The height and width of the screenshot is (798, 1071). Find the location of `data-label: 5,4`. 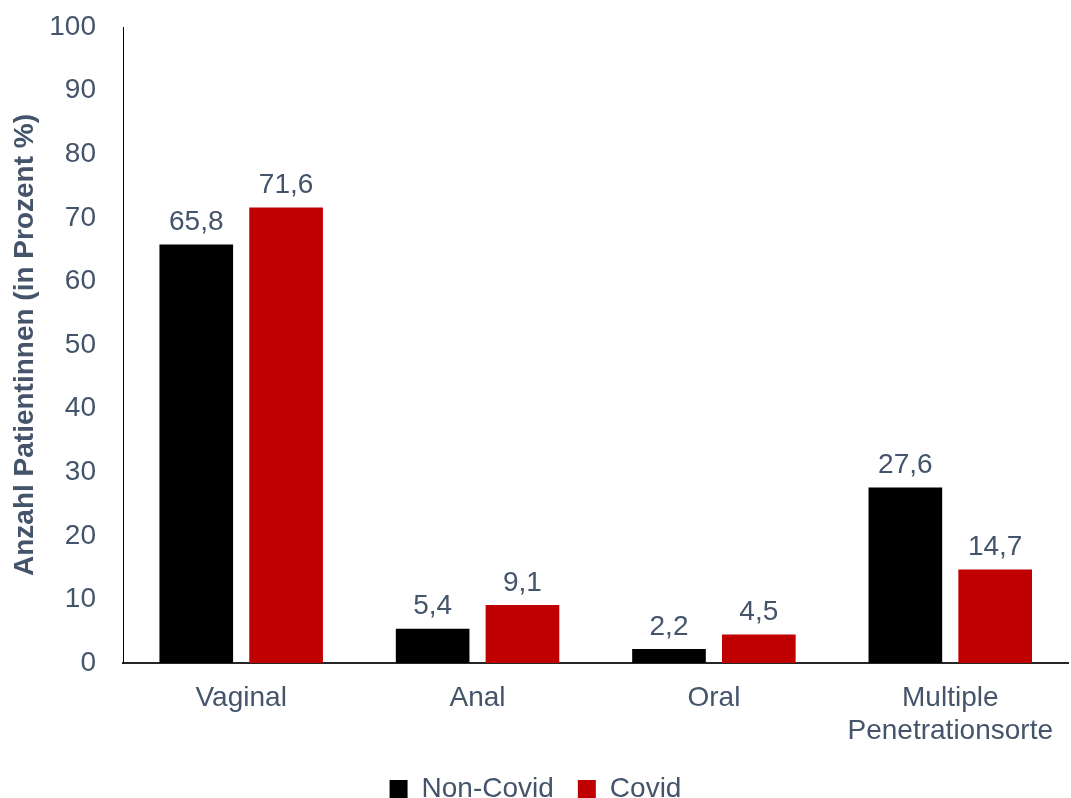

data-label: 5,4 is located at coordinates (433, 605).